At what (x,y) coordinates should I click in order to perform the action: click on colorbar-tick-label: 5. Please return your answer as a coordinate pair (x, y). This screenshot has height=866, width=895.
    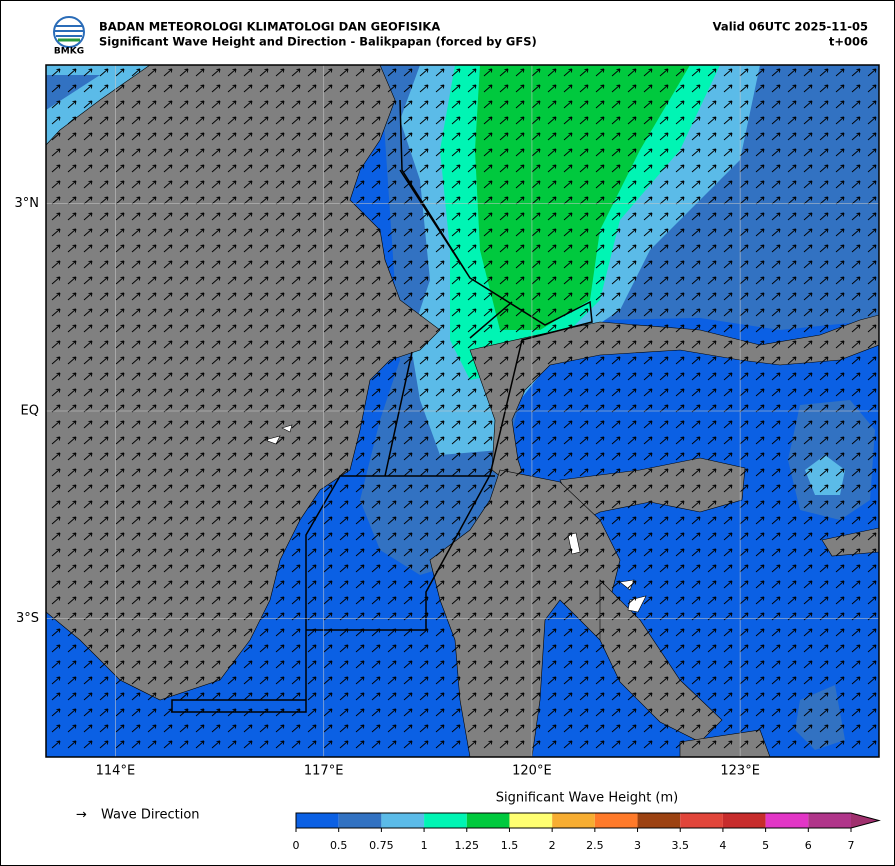
    Looking at the image, I should click on (765, 845).